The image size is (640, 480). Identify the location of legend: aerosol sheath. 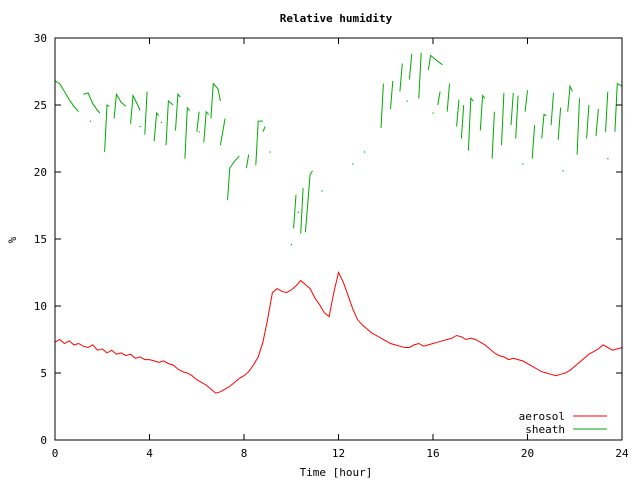
(563, 423).